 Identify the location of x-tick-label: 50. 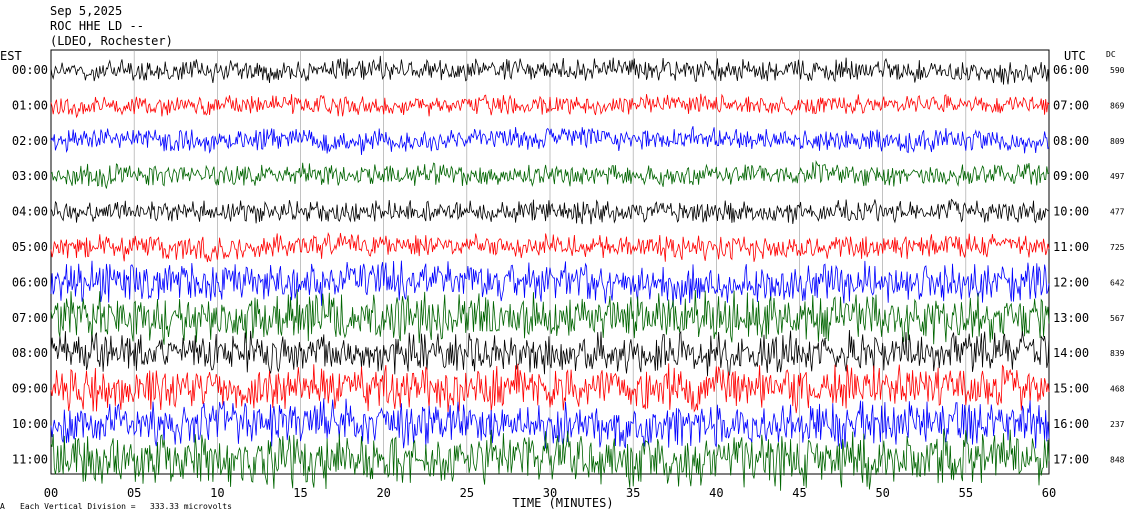
(882, 493).